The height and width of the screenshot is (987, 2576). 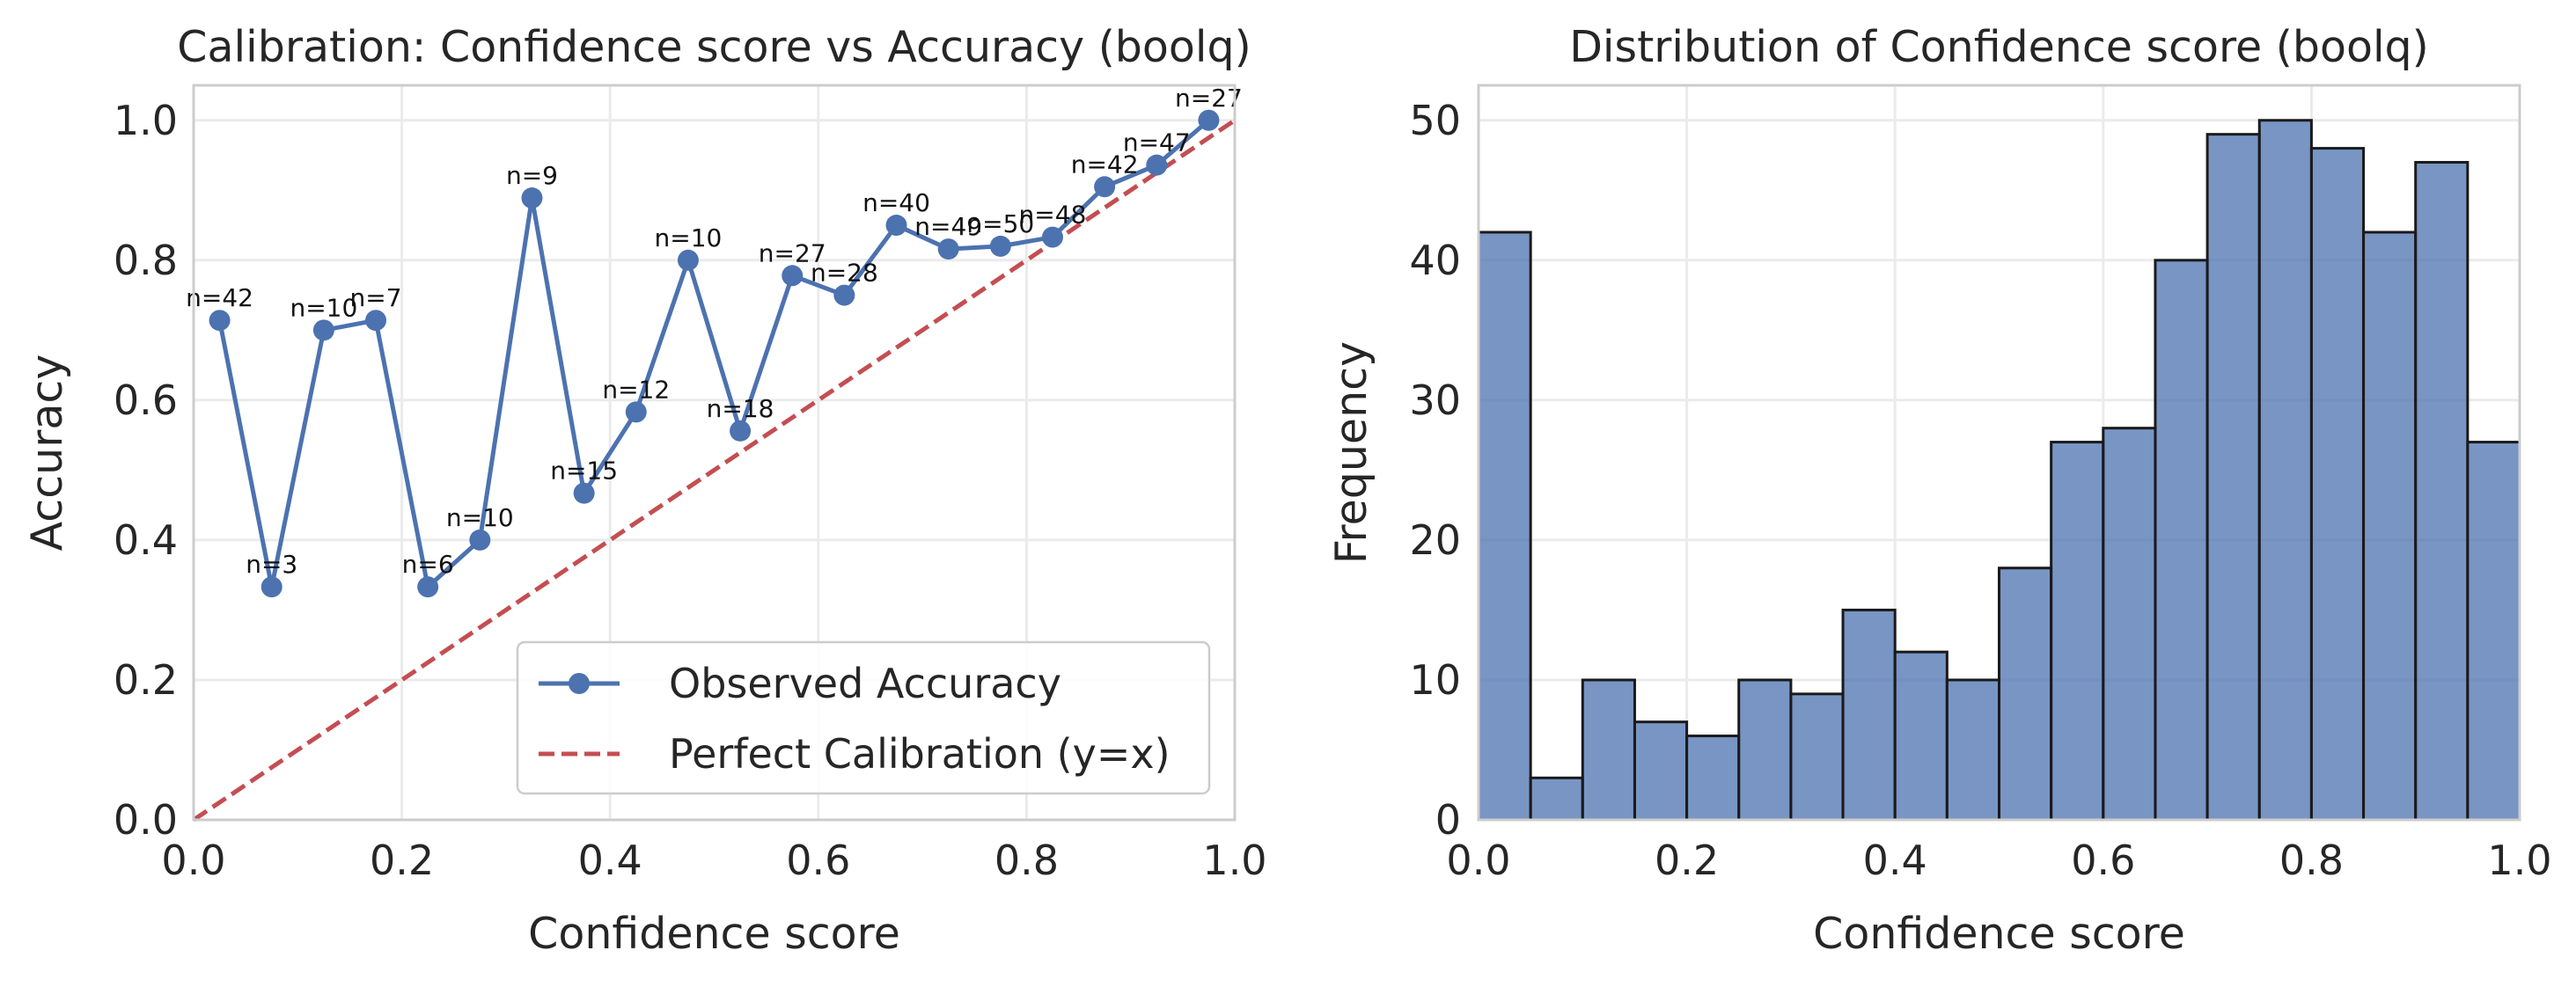 What do you see at coordinates (1435, 400) in the screenshot?
I see `histogram-y-tick-label: 30` at bounding box center [1435, 400].